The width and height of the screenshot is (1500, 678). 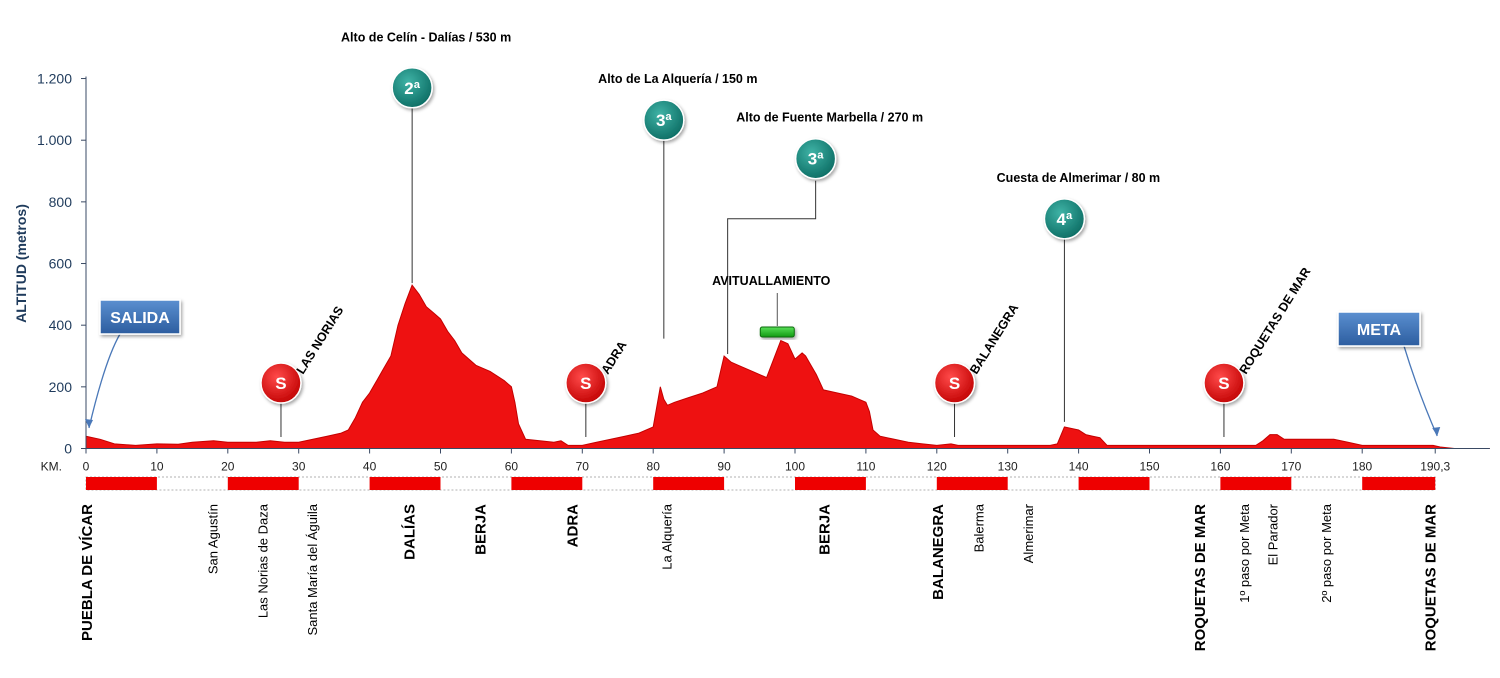 What do you see at coordinates (1291, 467) in the screenshot?
I see `x-tick-label: 170` at bounding box center [1291, 467].